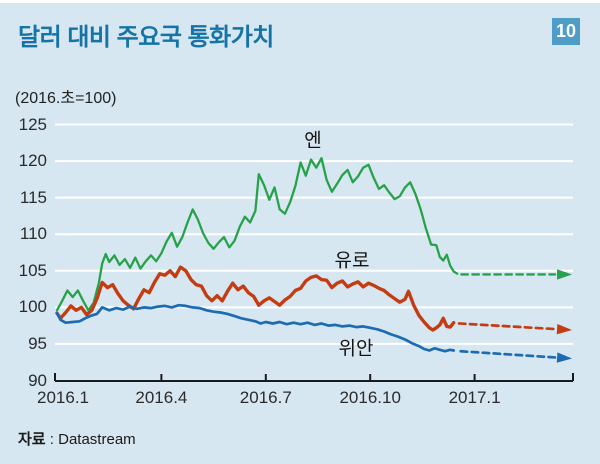 The width and height of the screenshot is (600, 464). I want to click on index-base-note: (2016.초=100), so click(66, 98).